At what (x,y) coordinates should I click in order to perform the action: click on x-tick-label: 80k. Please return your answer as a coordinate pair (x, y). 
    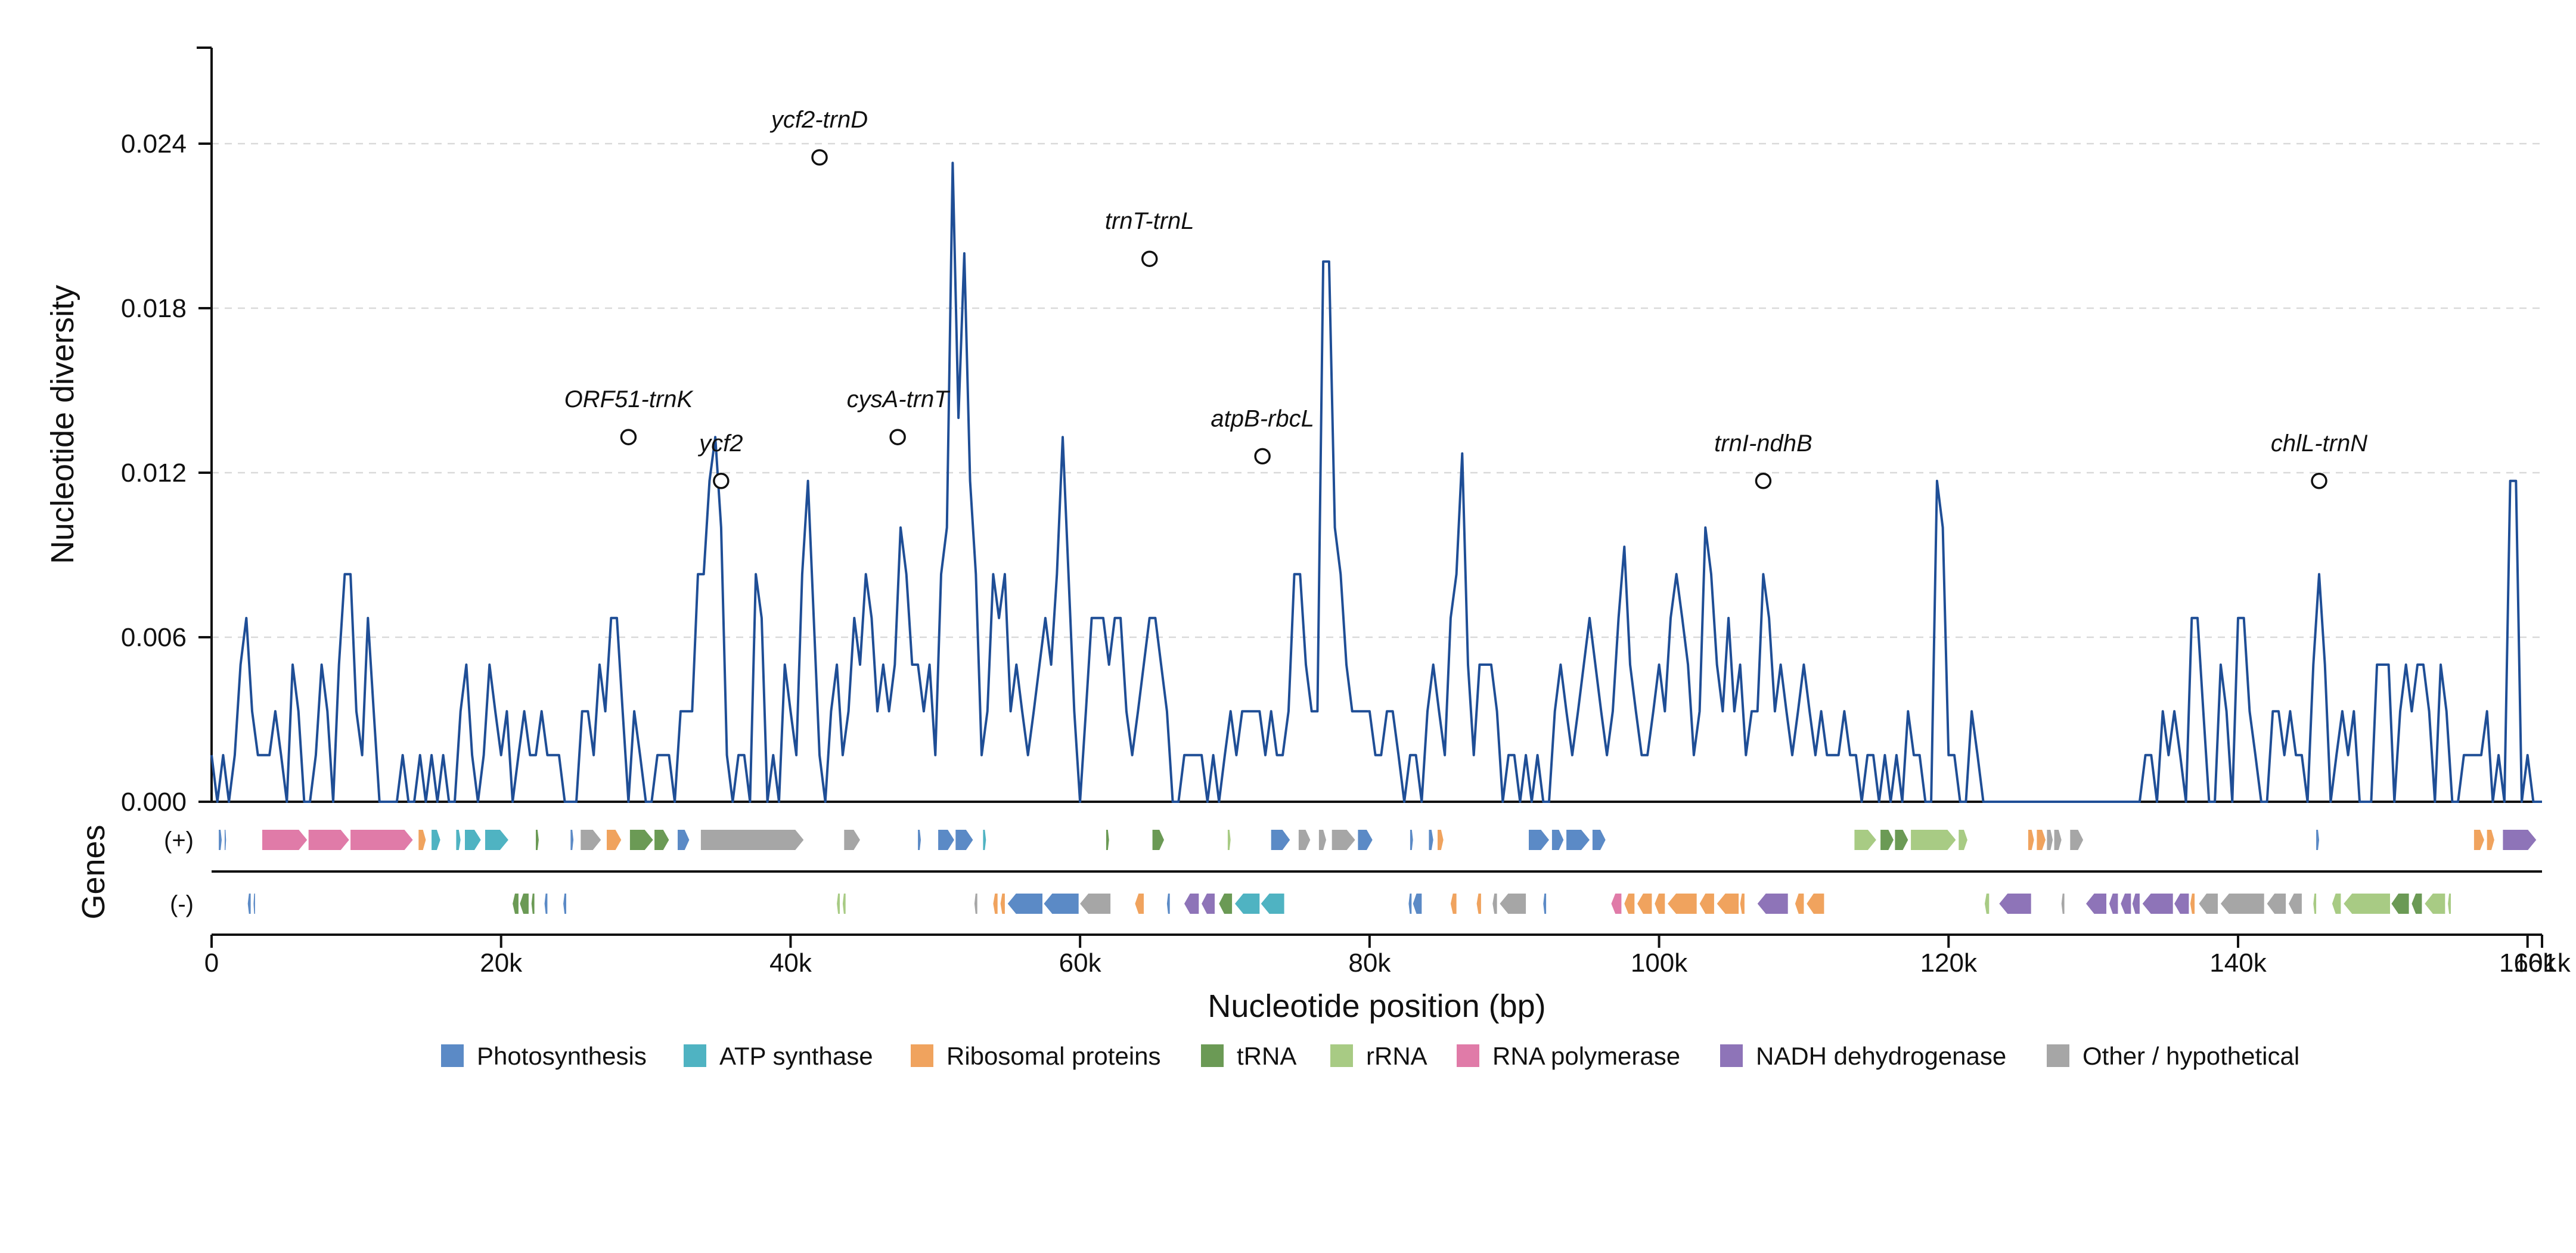
    Looking at the image, I should click on (1370, 963).